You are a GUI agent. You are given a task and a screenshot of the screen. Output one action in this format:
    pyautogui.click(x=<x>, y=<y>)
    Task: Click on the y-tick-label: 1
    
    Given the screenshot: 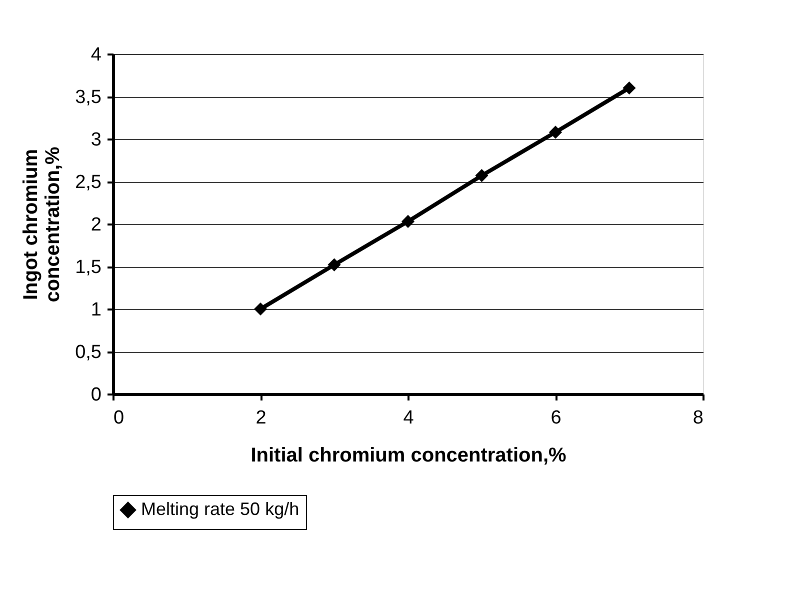 What is the action you would take?
    pyautogui.click(x=96, y=310)
    